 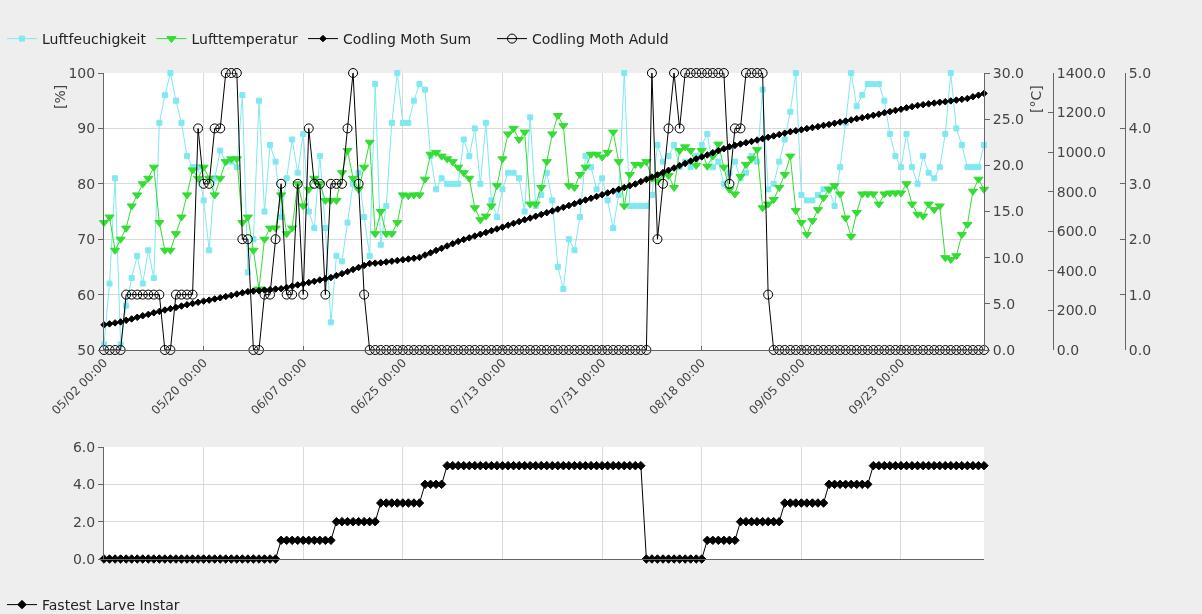 I want to click on y-tick-label: 5.0, so click(x=1140, y=72).